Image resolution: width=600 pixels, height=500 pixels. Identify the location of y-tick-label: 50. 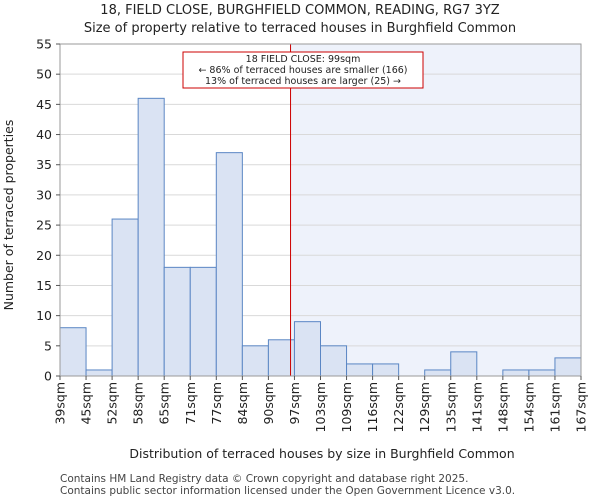
(44, 74).